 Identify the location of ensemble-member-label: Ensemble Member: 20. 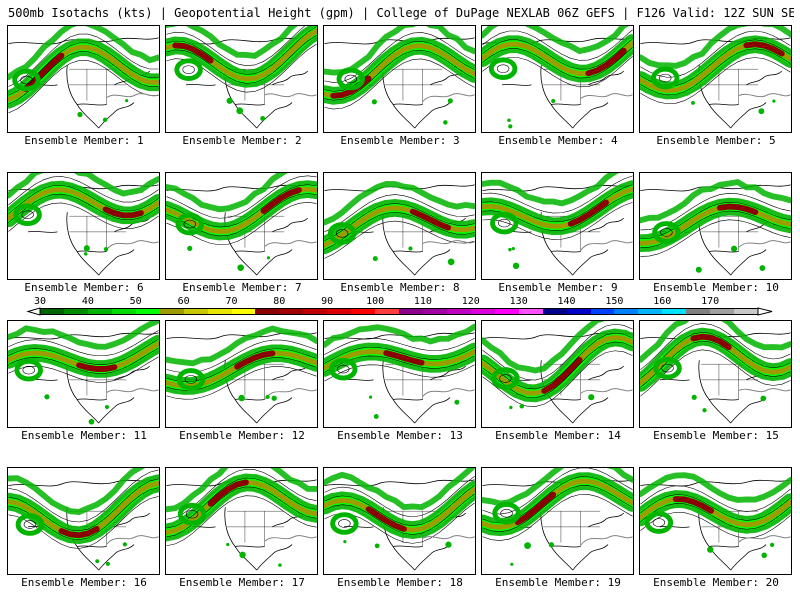
(716, 582).